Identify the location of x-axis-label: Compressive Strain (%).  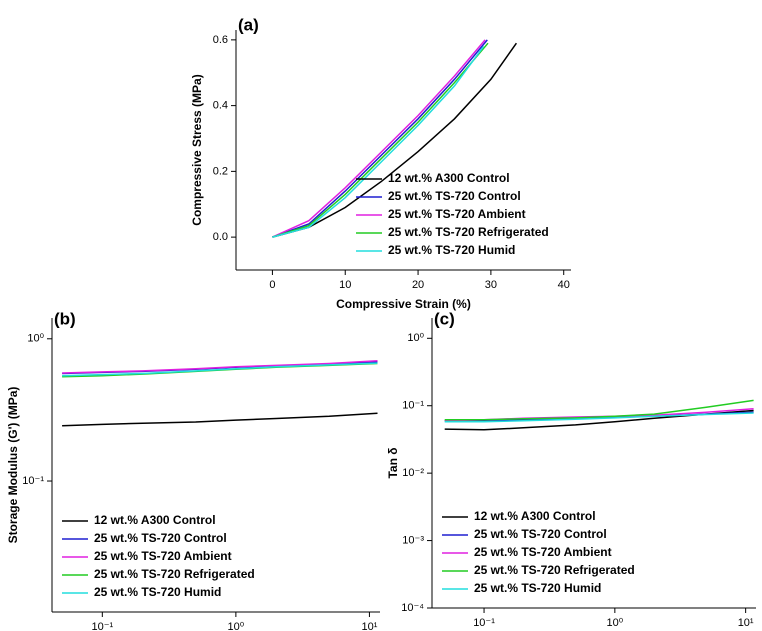
(403, 304).